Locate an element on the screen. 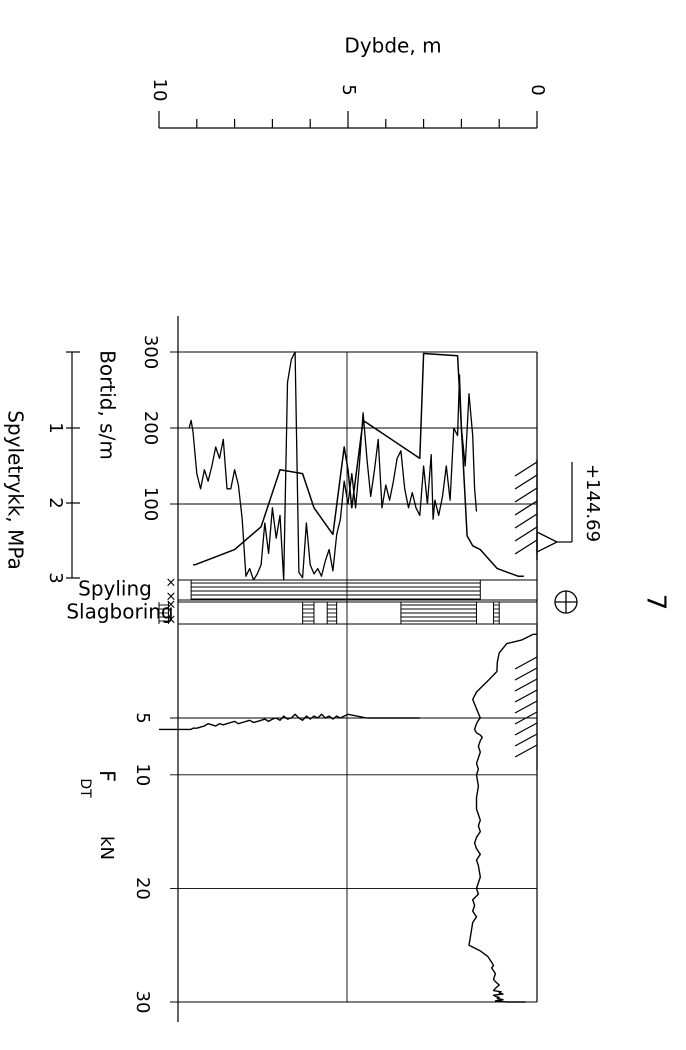 This screenshot has width=686, height=1050. bortid-step-series is located at coordinates (358, 464).